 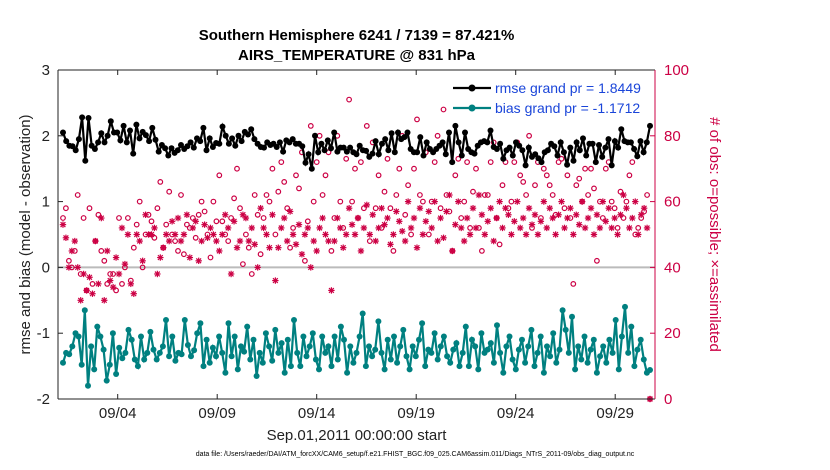 I want to click on x-tick-label: 09/29, so click(x=615, y=413).